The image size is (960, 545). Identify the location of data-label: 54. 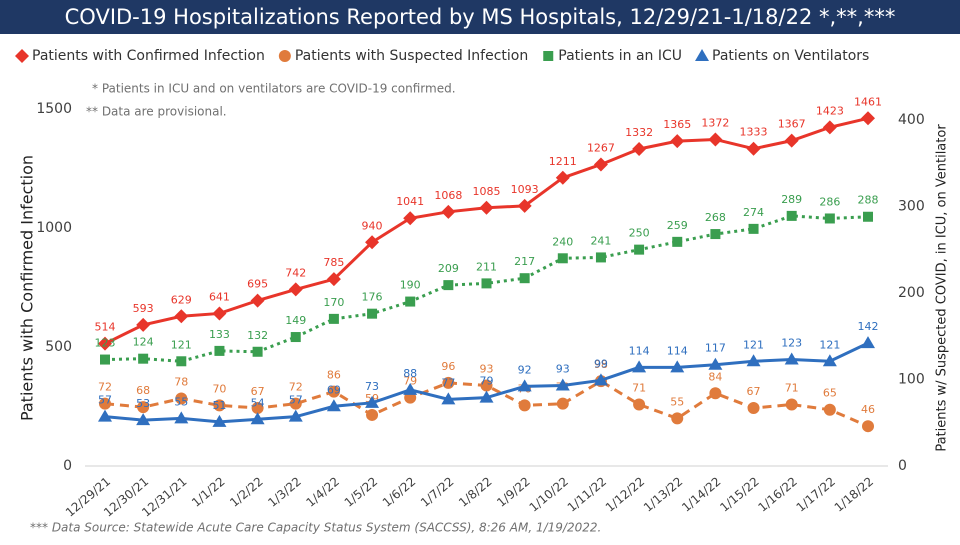
(258, 402).